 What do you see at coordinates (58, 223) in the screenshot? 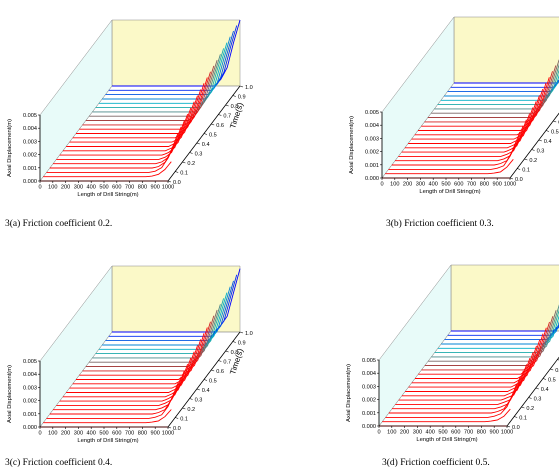
I see `caption: 3(a) Friction coefficient 0.2.` at bounding box center [58, 223].